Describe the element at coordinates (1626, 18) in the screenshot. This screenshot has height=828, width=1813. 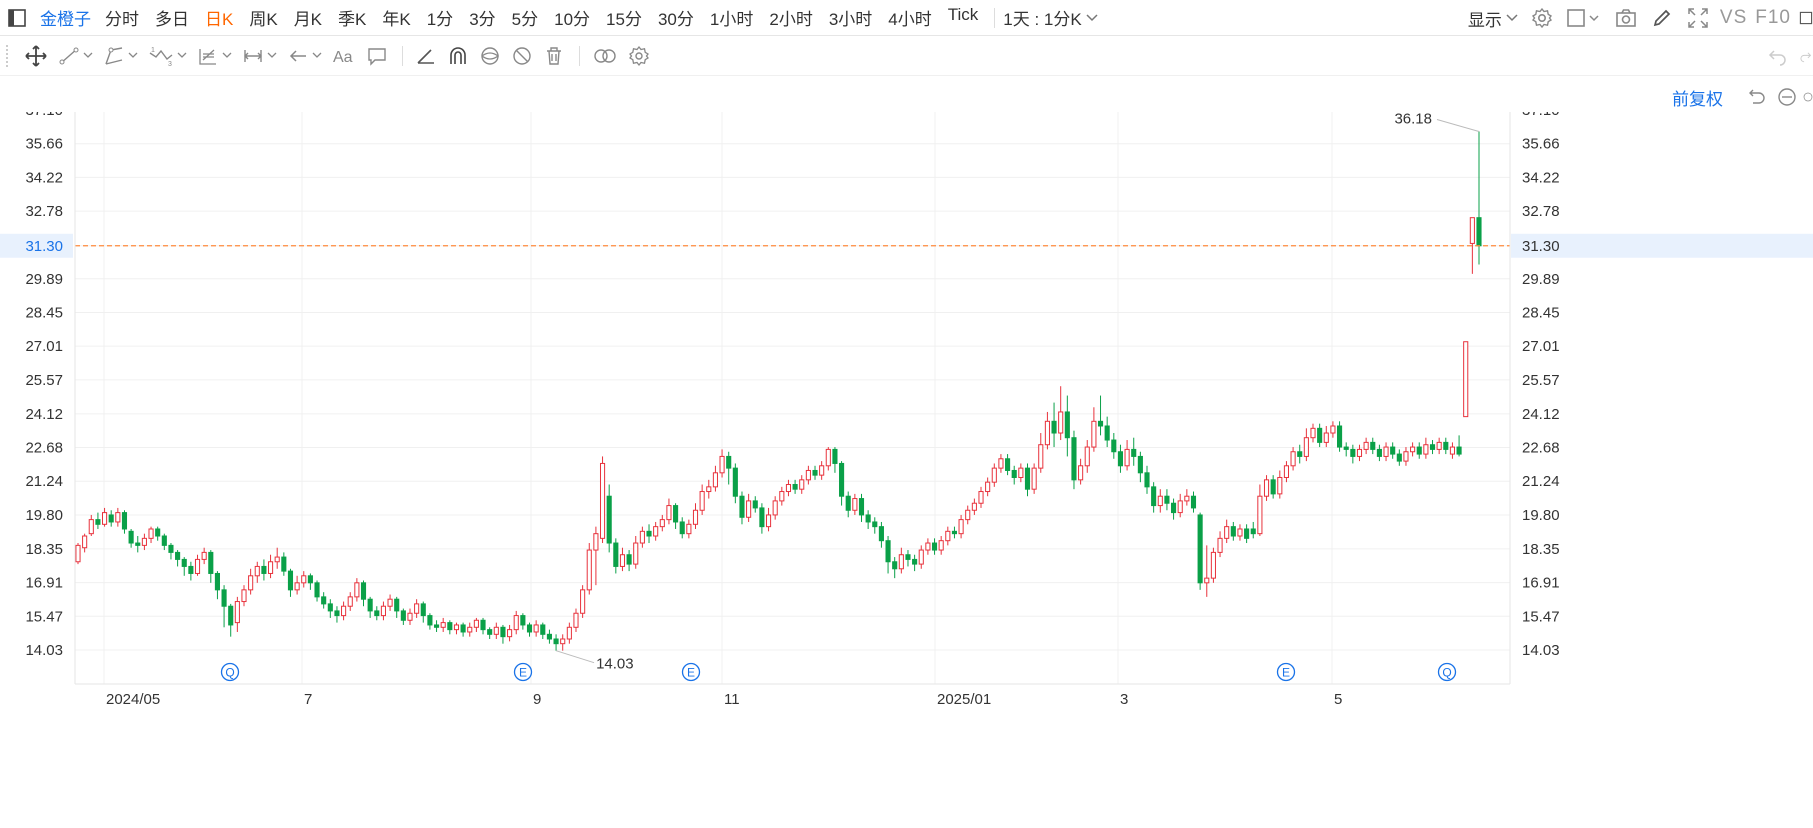
I see `camera-icon` at that location.